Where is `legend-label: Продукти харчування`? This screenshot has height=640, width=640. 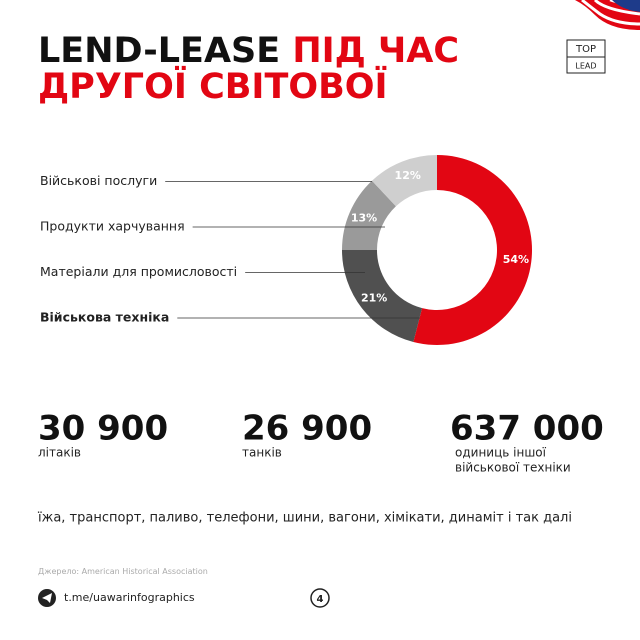 legend-label: Продукти харчування is located at coordinates (112, 226).